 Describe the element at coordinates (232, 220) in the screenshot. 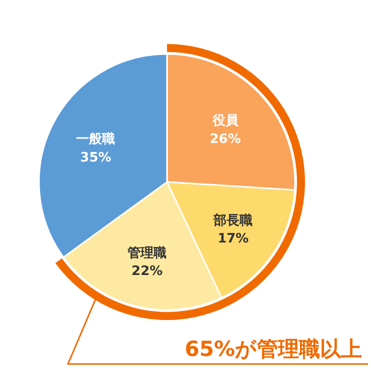

I see `slice-label: 部長職` at that location.